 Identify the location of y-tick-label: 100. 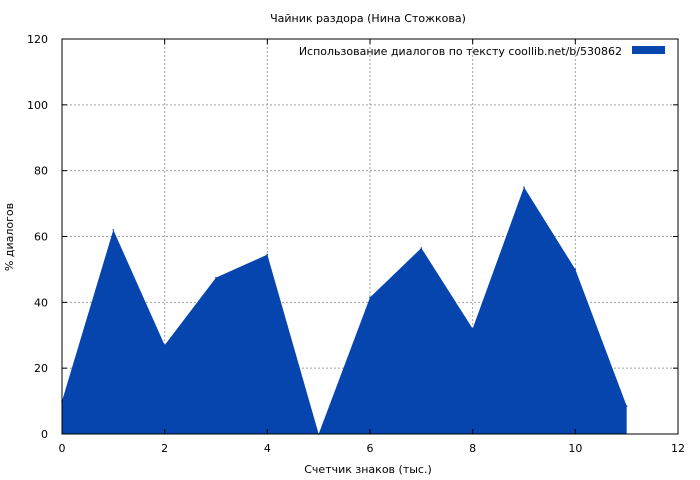
(37, 105).